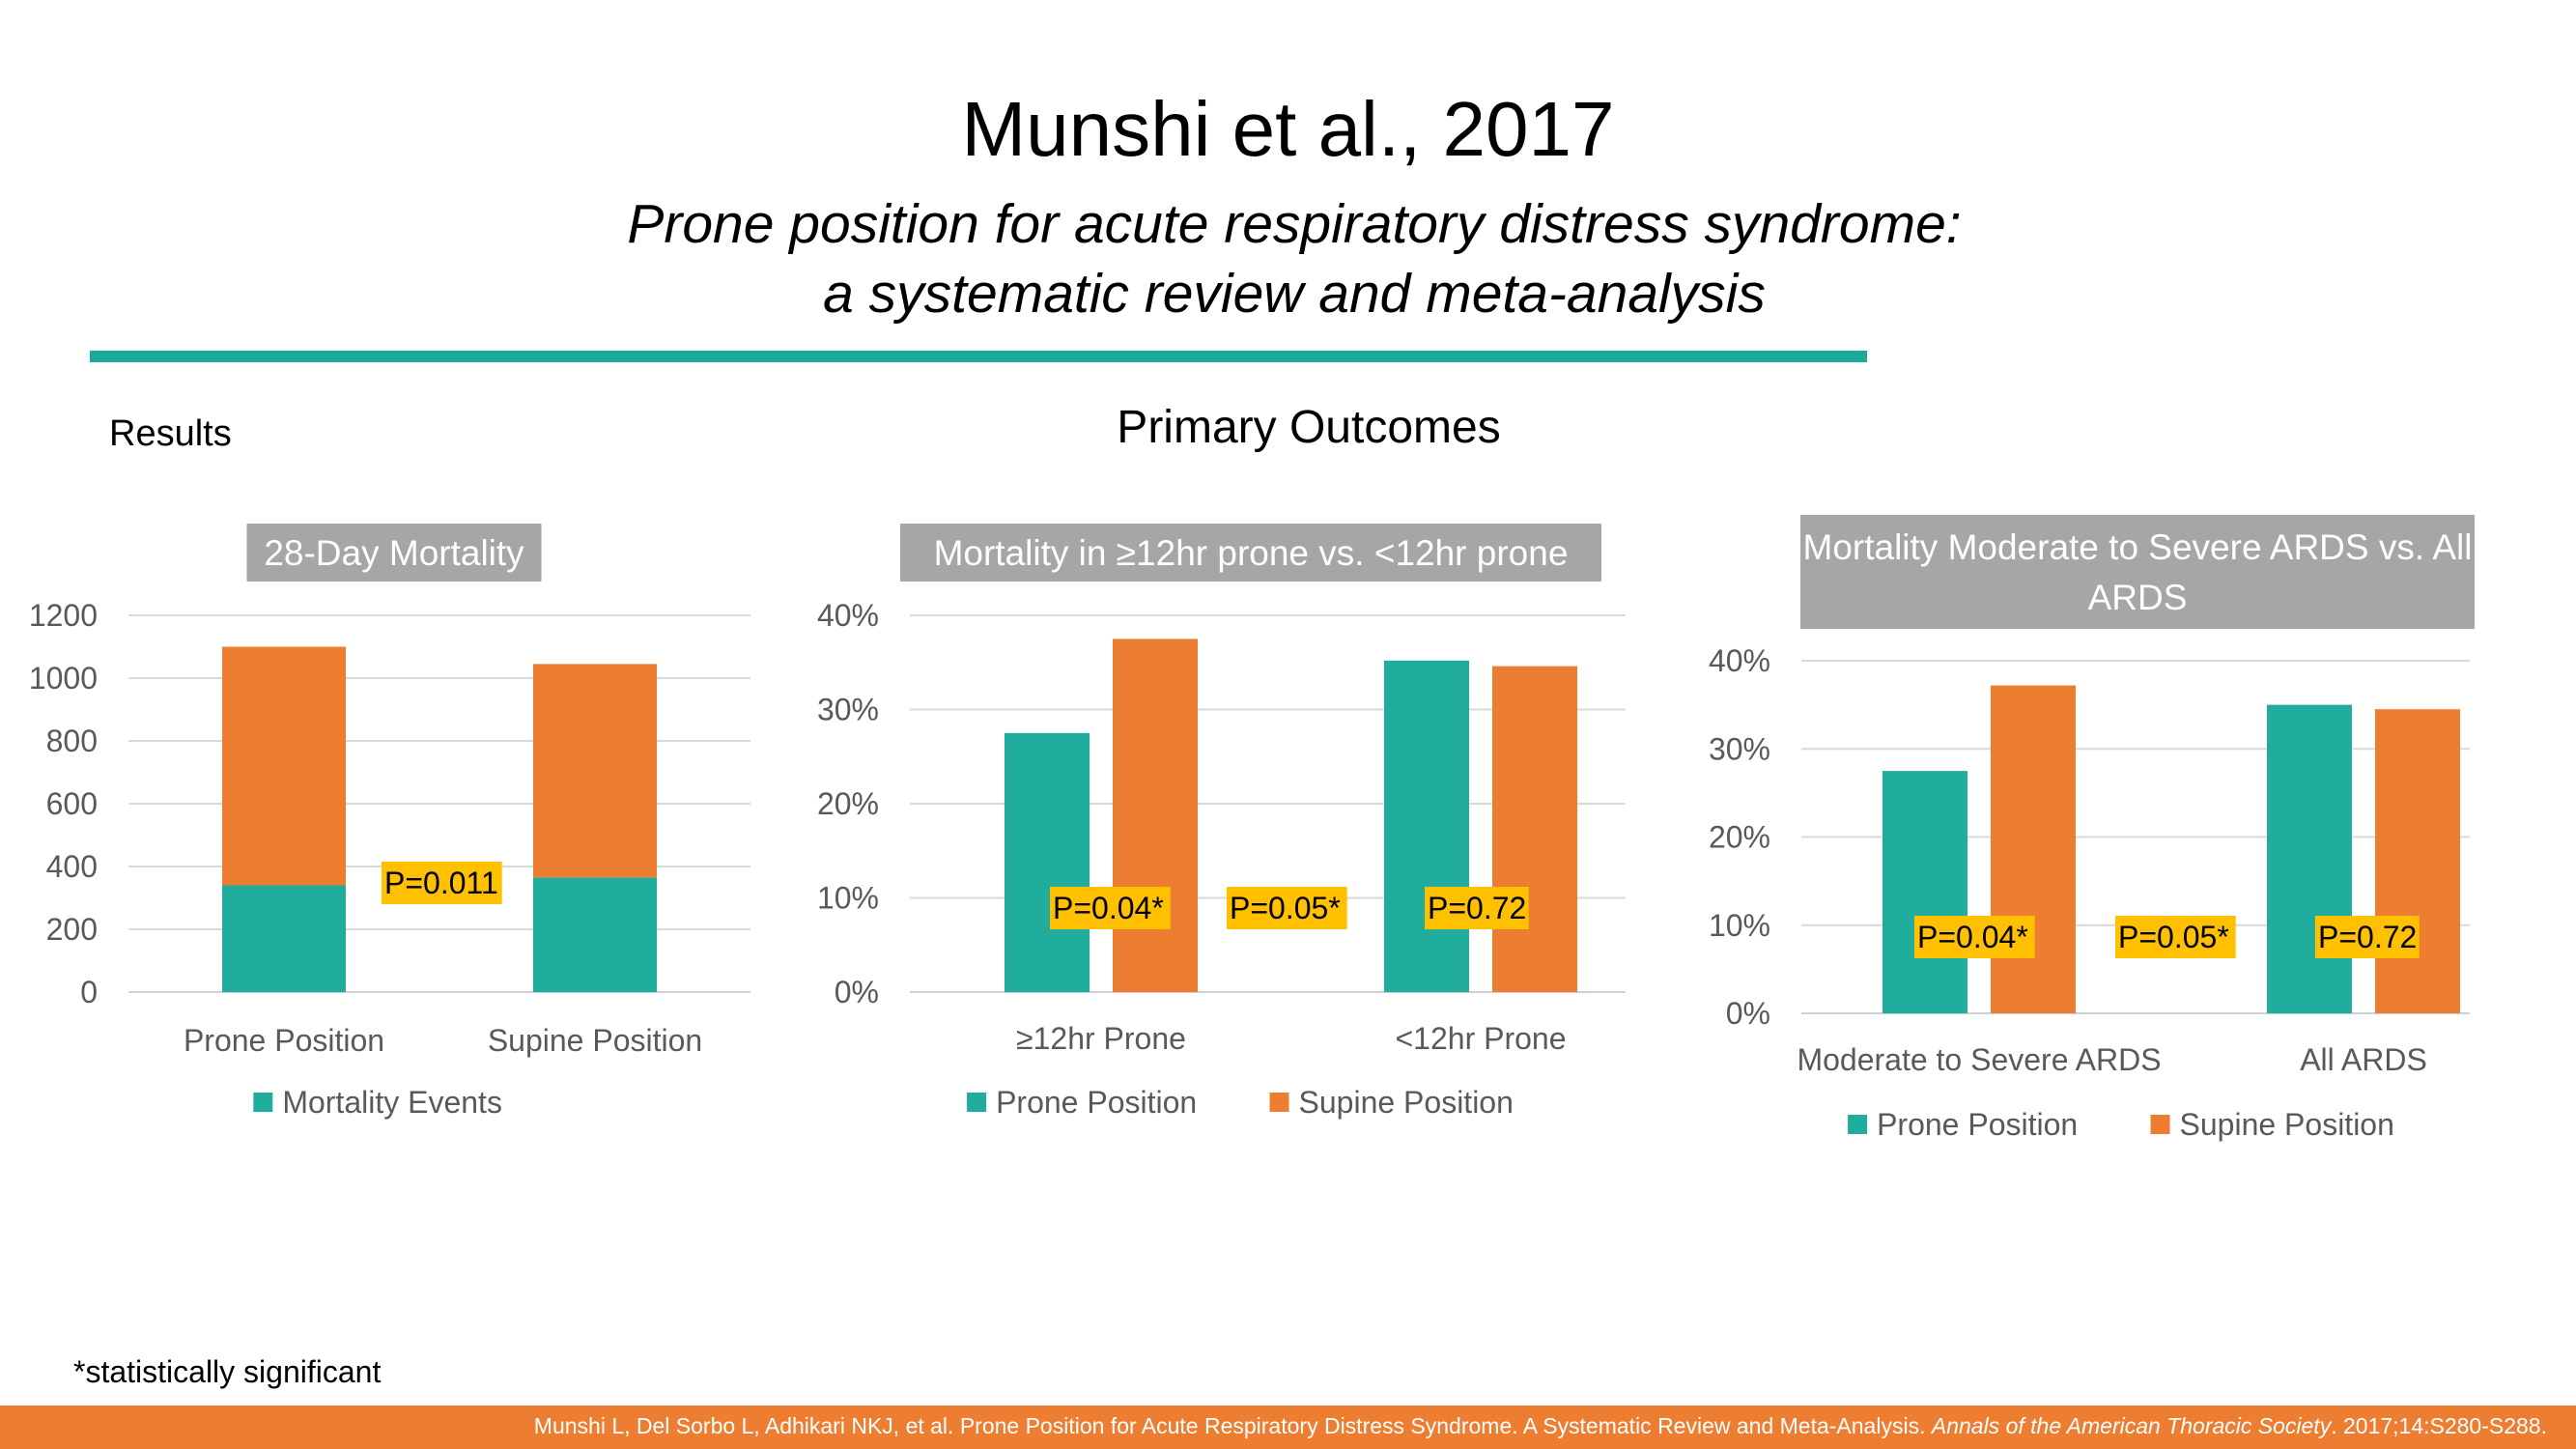  Describe the element at coordinates (89, 992) in the screenshot. I see `y-tick-label: 0` at that location.